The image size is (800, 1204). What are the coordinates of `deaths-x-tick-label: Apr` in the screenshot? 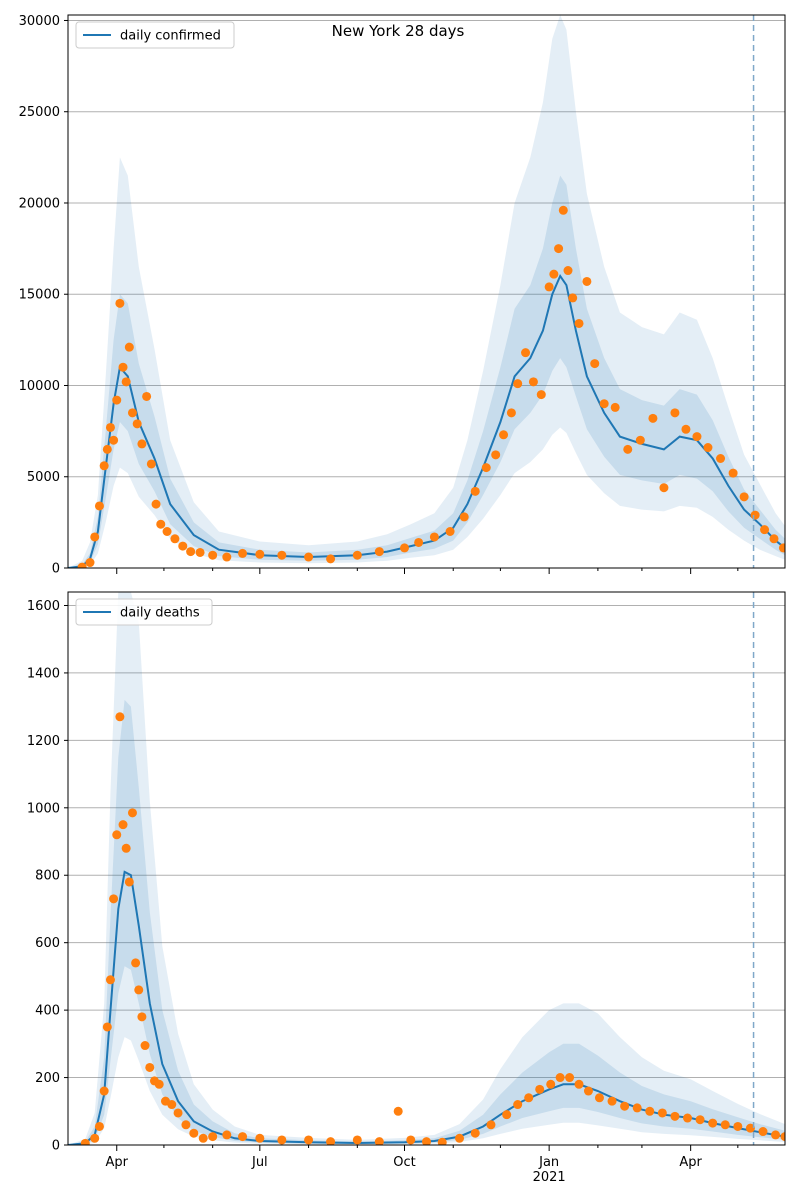 It's located at (690, 1162).